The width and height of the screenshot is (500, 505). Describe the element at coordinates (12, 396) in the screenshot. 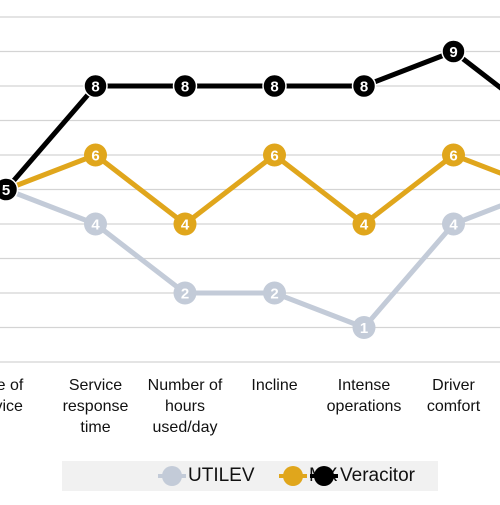

I see `x-tick-label: se ofrvice` at that location.